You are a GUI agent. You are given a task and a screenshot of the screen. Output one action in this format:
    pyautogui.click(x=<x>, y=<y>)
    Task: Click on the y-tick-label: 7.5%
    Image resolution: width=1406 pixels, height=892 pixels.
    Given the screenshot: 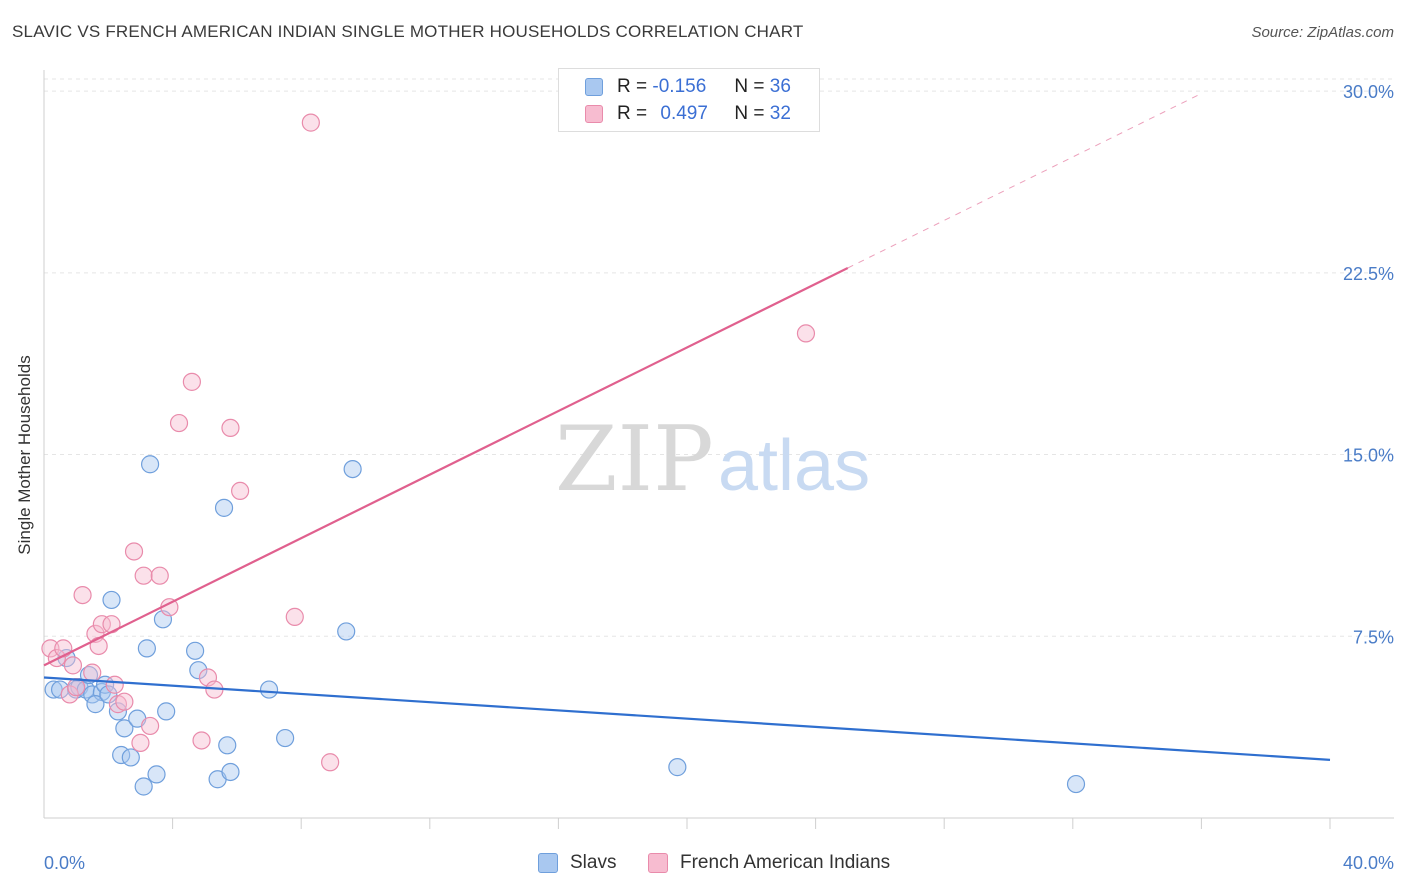 What is the action you would take?
    pyautogui.click(x=1373, y=637)
    